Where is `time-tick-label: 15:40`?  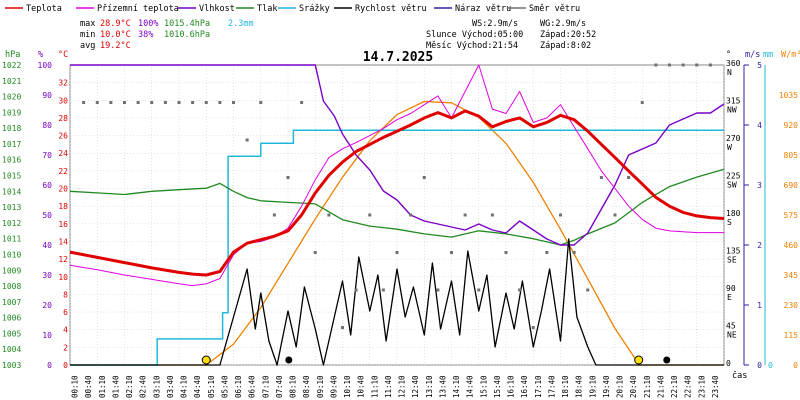 time-tick-label: 15:40 is located at coordinates (497, 386).